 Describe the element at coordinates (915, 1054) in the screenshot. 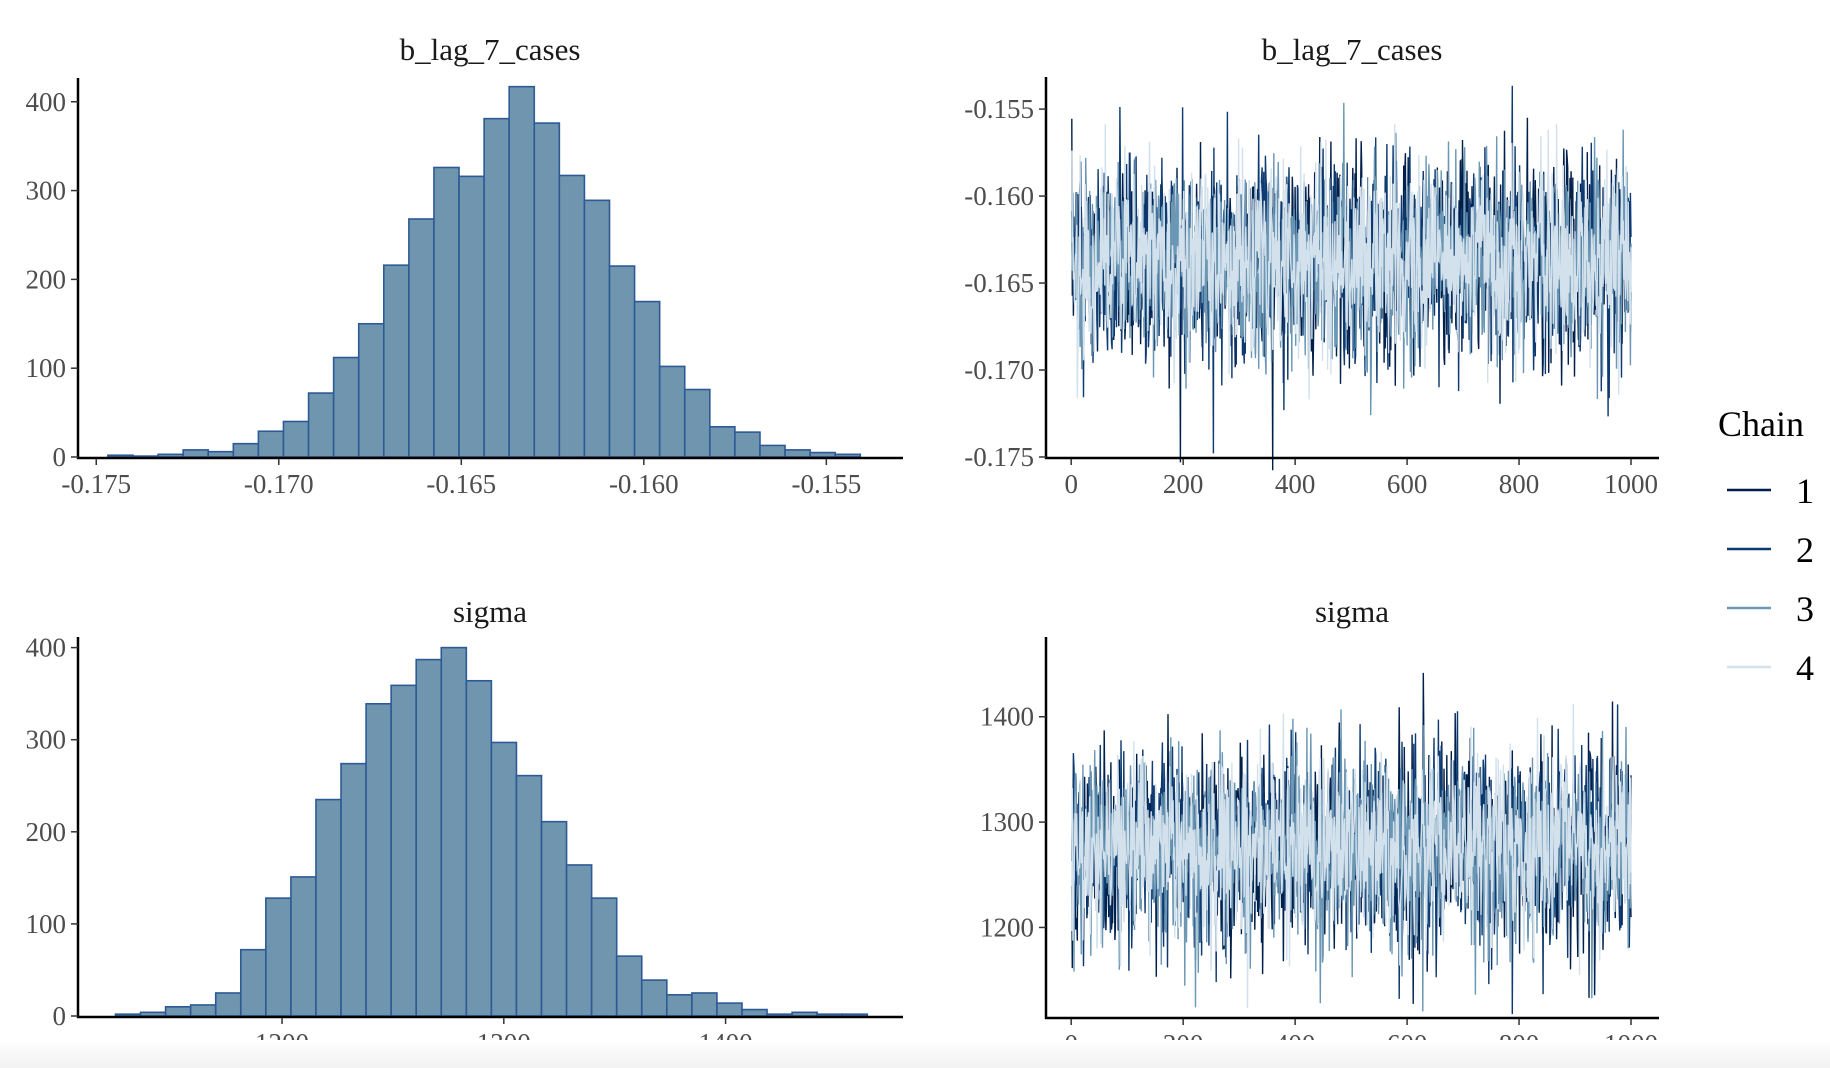

I see `window-bottom-strip` at that location.